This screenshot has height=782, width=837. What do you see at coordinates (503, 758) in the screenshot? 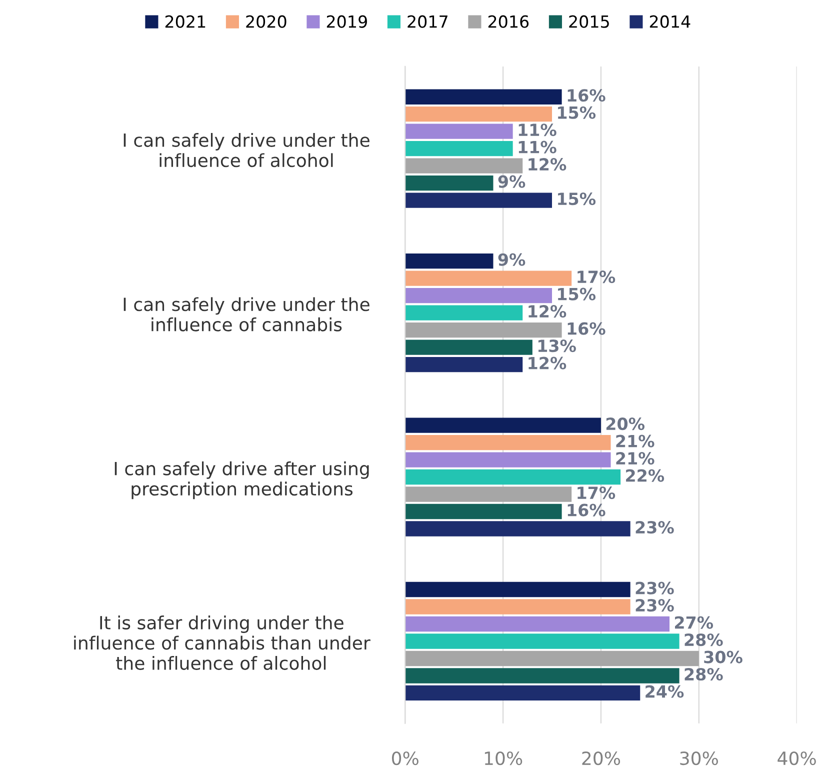
I see `x-tick-label: 10%` at bounding box center [503, 758].